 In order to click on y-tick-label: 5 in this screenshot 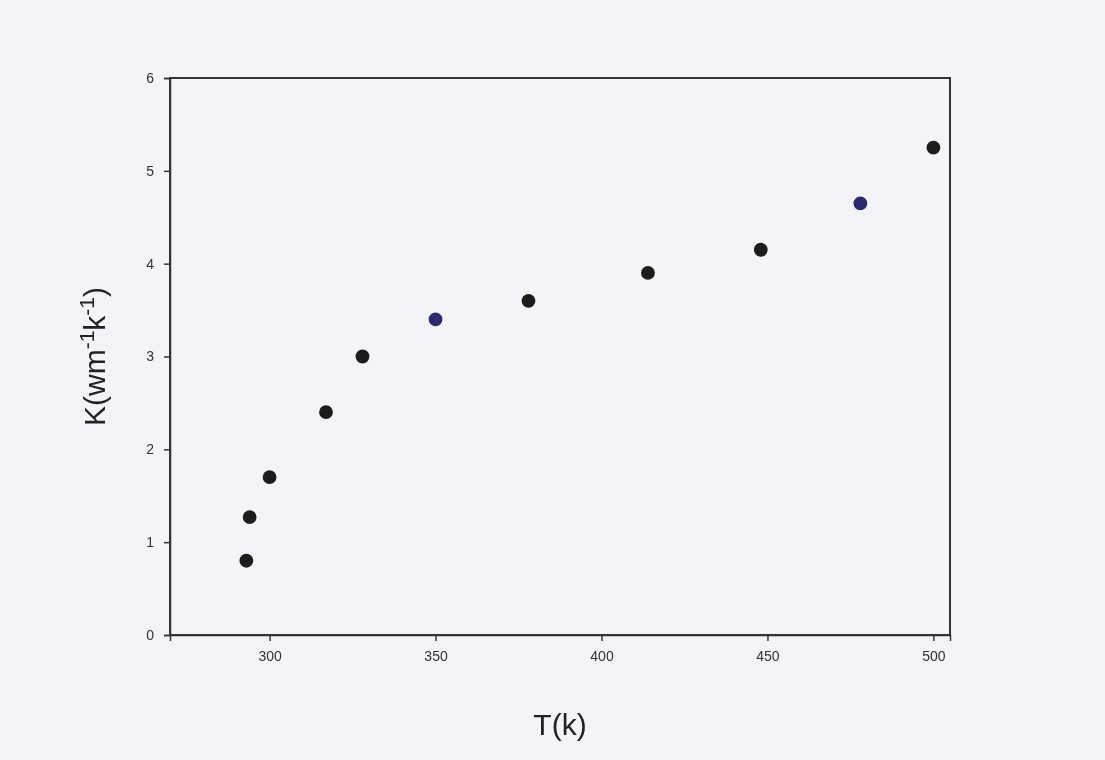, I will do `click(150, 170)`.